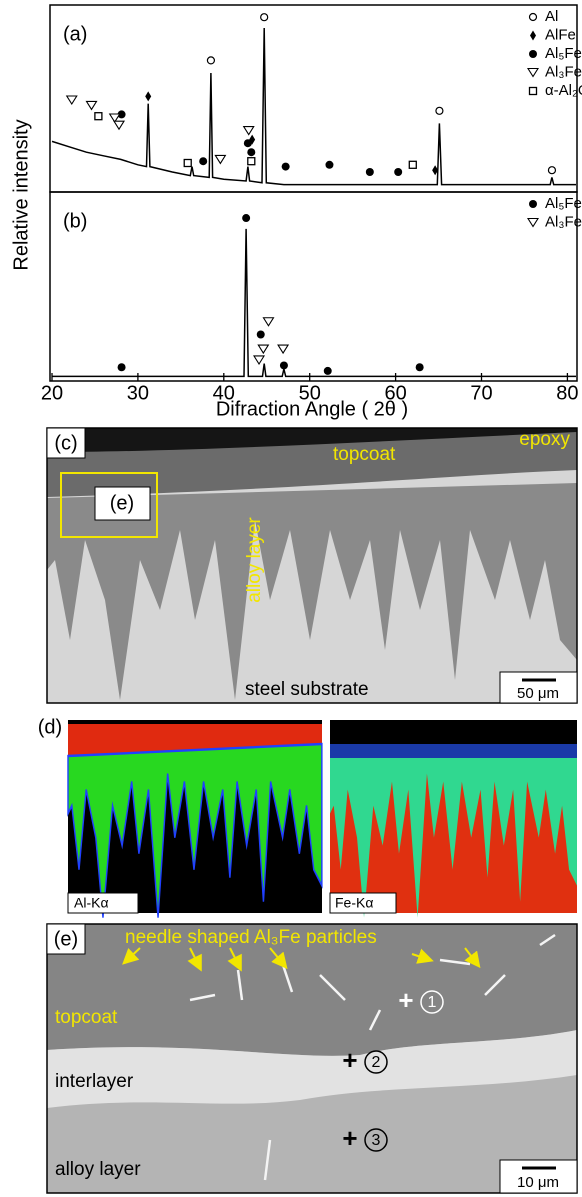  Describe the element at coordinates (310, 393) in the screenshot. I see `x-tick-label: 50` at that location.